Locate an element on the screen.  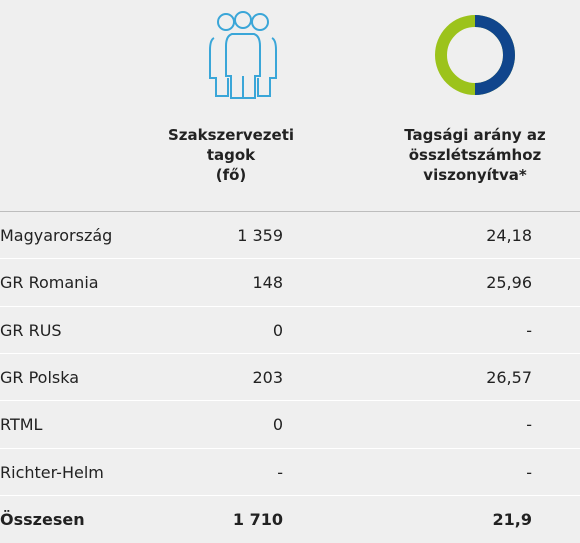
table-cell: 21,9 is located at coordinates (512, 519).